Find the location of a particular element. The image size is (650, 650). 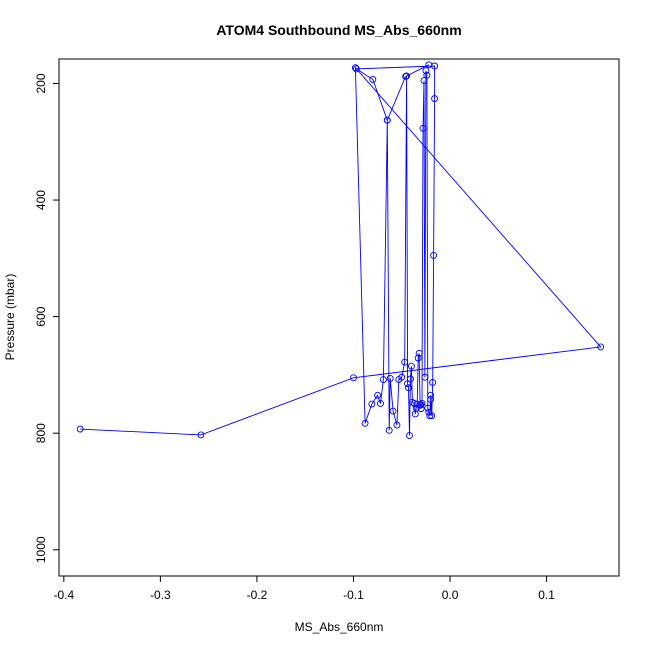

x-axis: -0.4 -0.3 -0.2 -0.1 0.0 0.1 is located at coordinates (304, 588).